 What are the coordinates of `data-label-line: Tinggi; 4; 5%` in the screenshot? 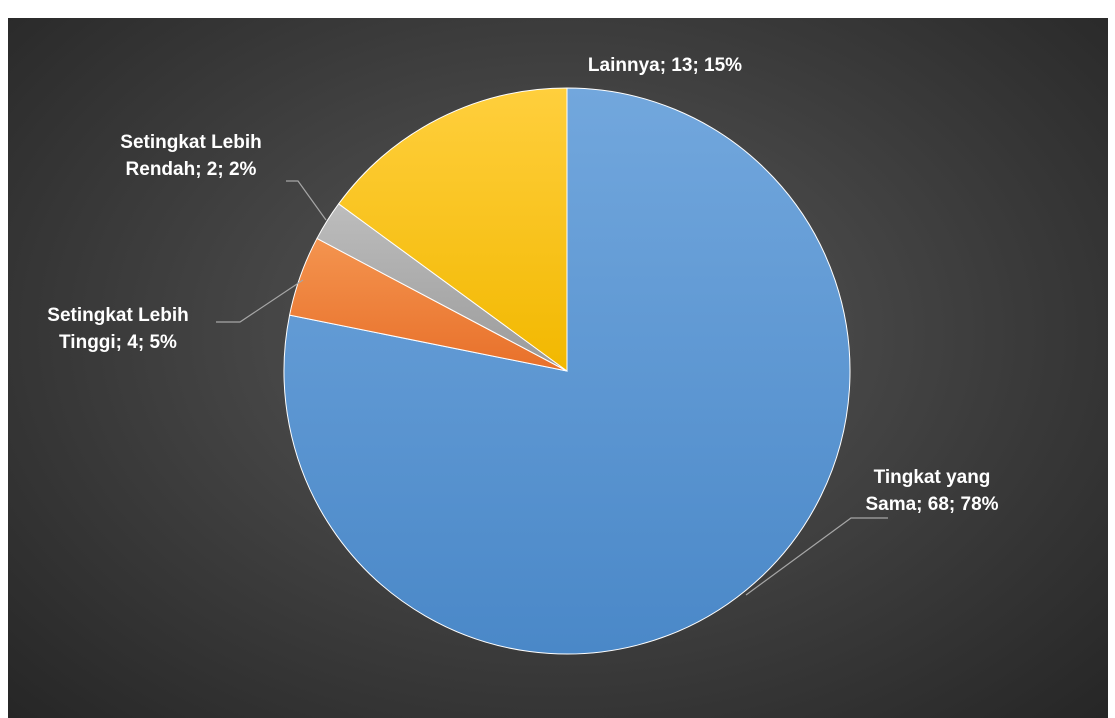 It's located at (118, 342).